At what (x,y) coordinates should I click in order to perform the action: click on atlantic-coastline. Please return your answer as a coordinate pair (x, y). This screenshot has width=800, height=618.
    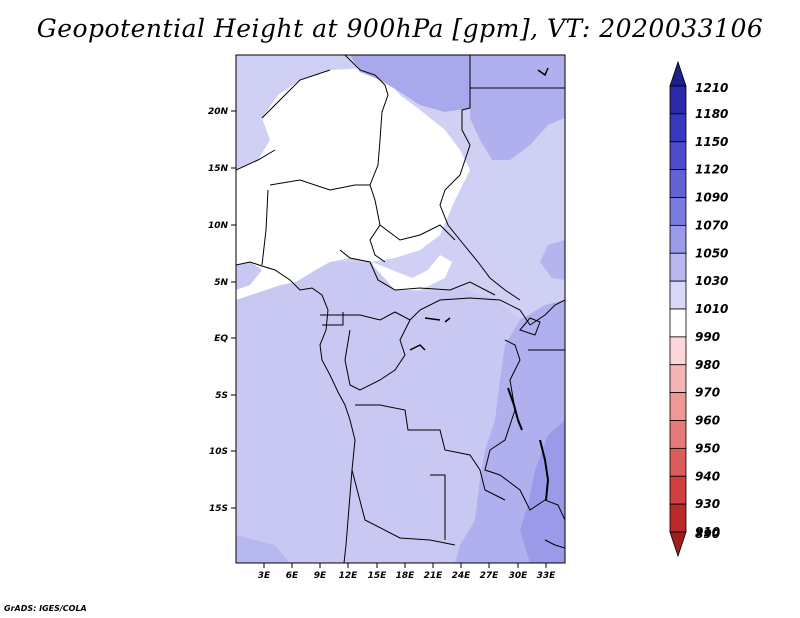
    Looking at the image, I should click on (296, 412).